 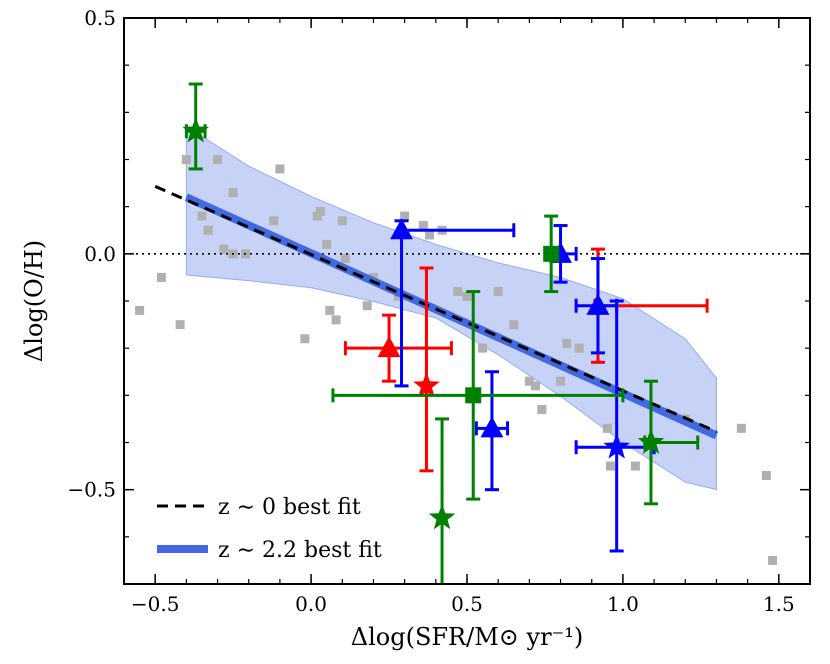 What do you see at coordinates (289, 507) in the screenshot?
I see `legend-label-z0: z ∼ 0 best fit` at bounding box center [289, 507].